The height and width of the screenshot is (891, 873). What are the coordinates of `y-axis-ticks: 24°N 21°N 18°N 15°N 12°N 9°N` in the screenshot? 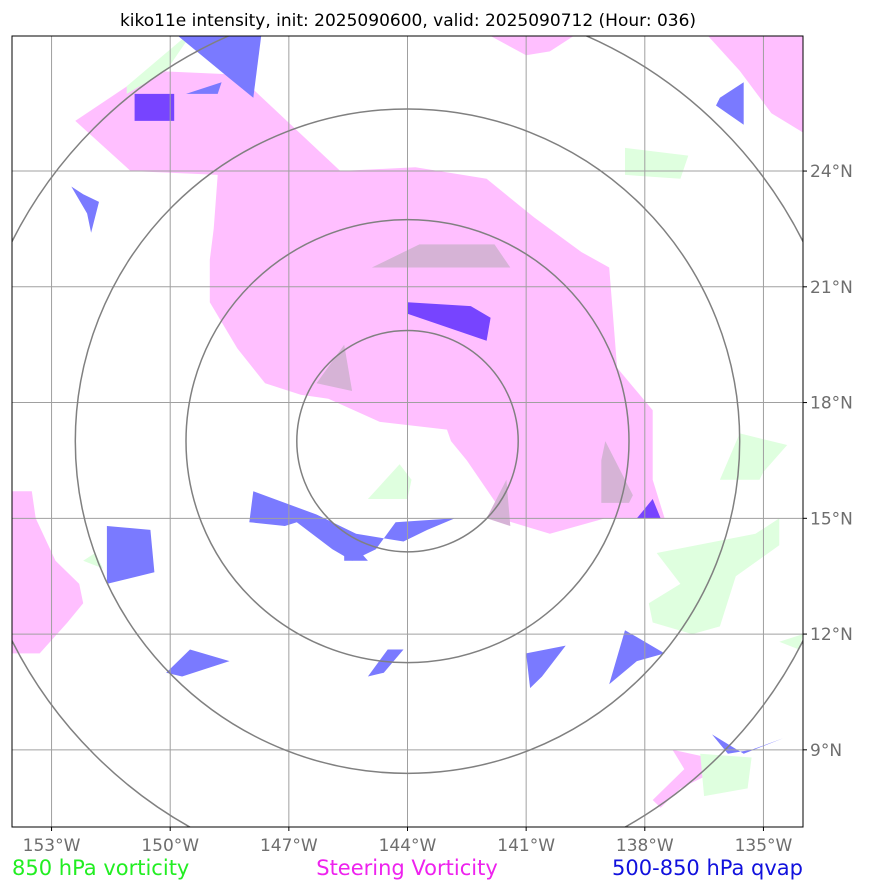 It's located at (828, 461).